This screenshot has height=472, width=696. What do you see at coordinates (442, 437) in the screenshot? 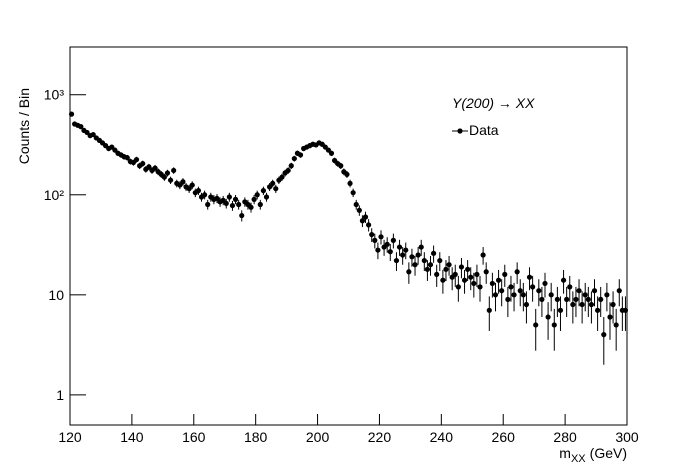
I see `x-tick-label: 240` at bounding box center [442, 437].